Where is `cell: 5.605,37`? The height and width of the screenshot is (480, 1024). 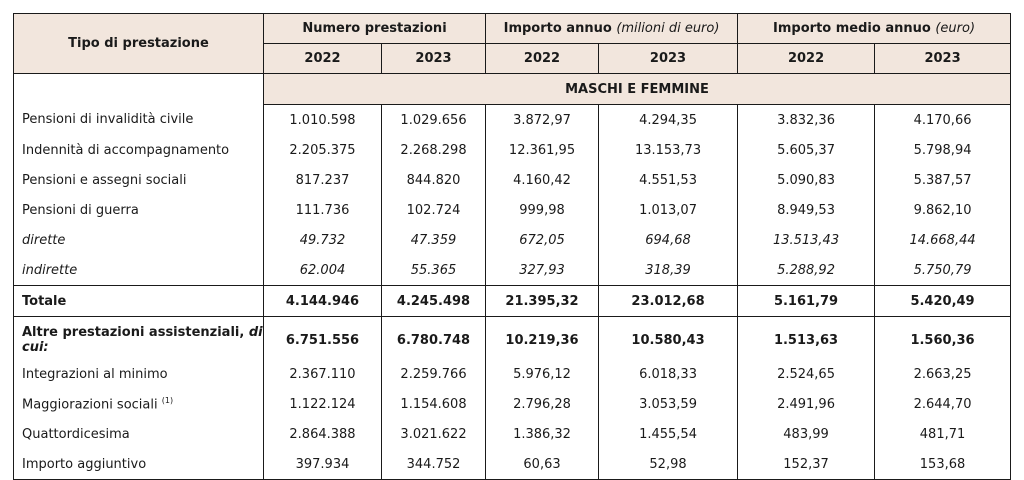
cell: 5.605,37 is located at coordinates (806, 150).